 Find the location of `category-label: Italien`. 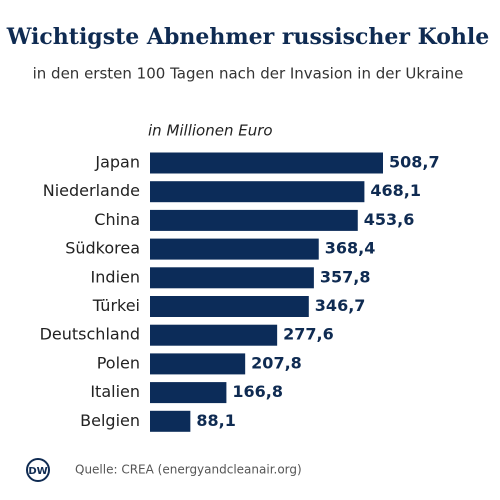

category-label: Italien is located at coordinates (115, 391).